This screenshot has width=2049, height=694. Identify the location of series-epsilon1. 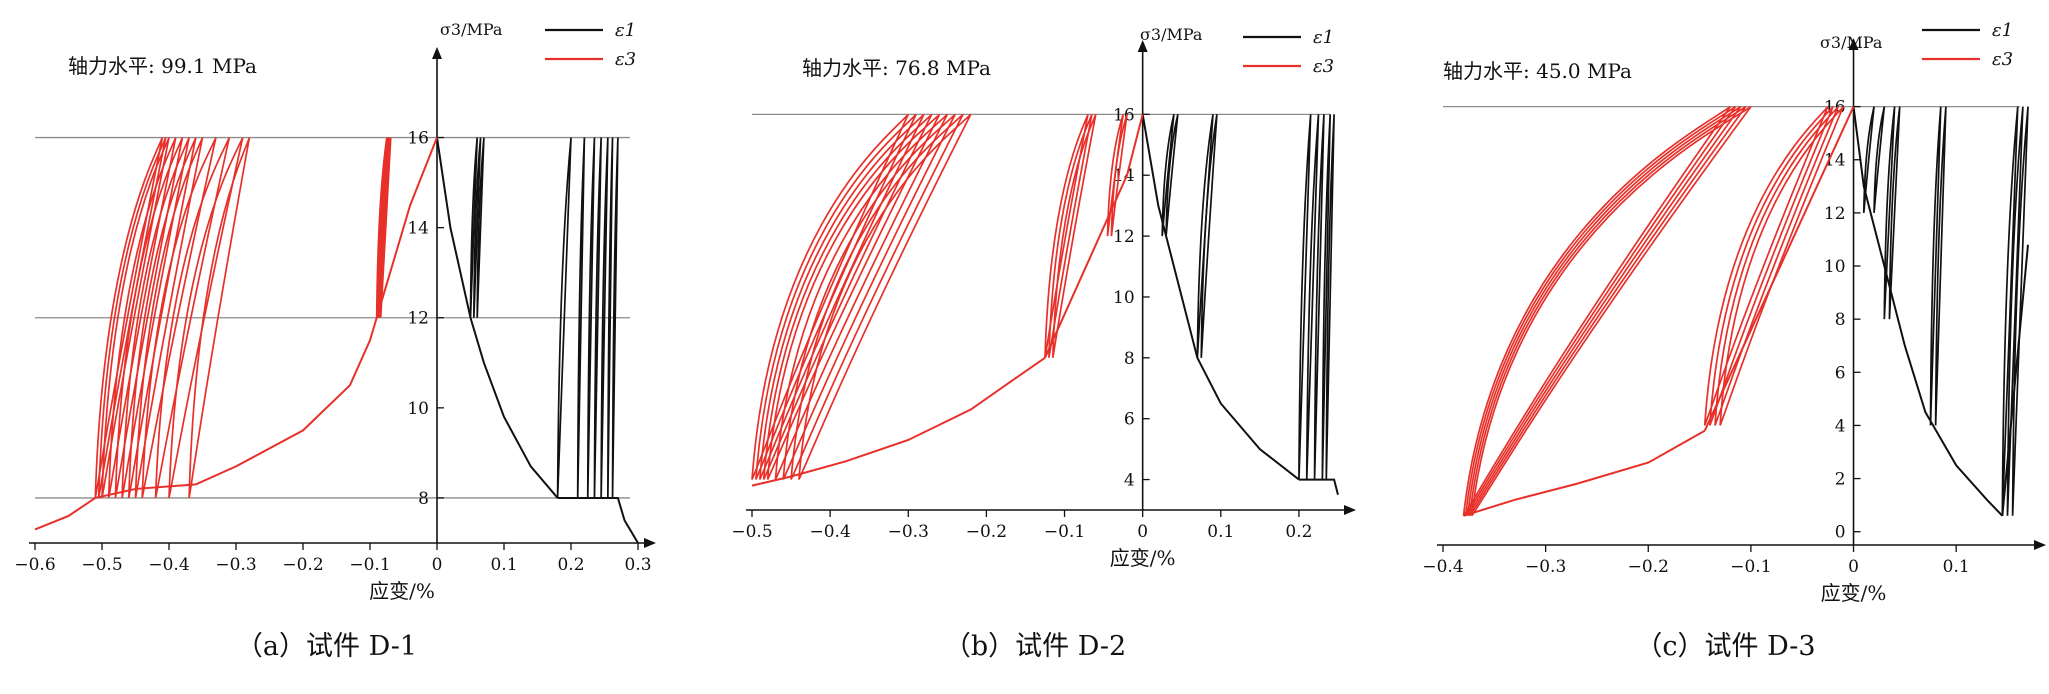
(537, 340).